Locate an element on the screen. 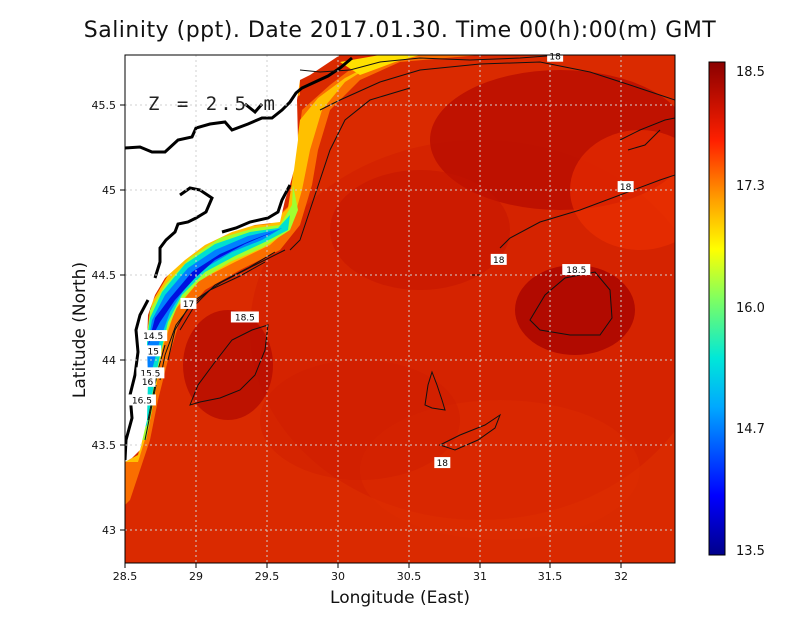 The width and height of the screenshot is (800, 618). contour-label-text: 15 is located at coordinates (152, 352).